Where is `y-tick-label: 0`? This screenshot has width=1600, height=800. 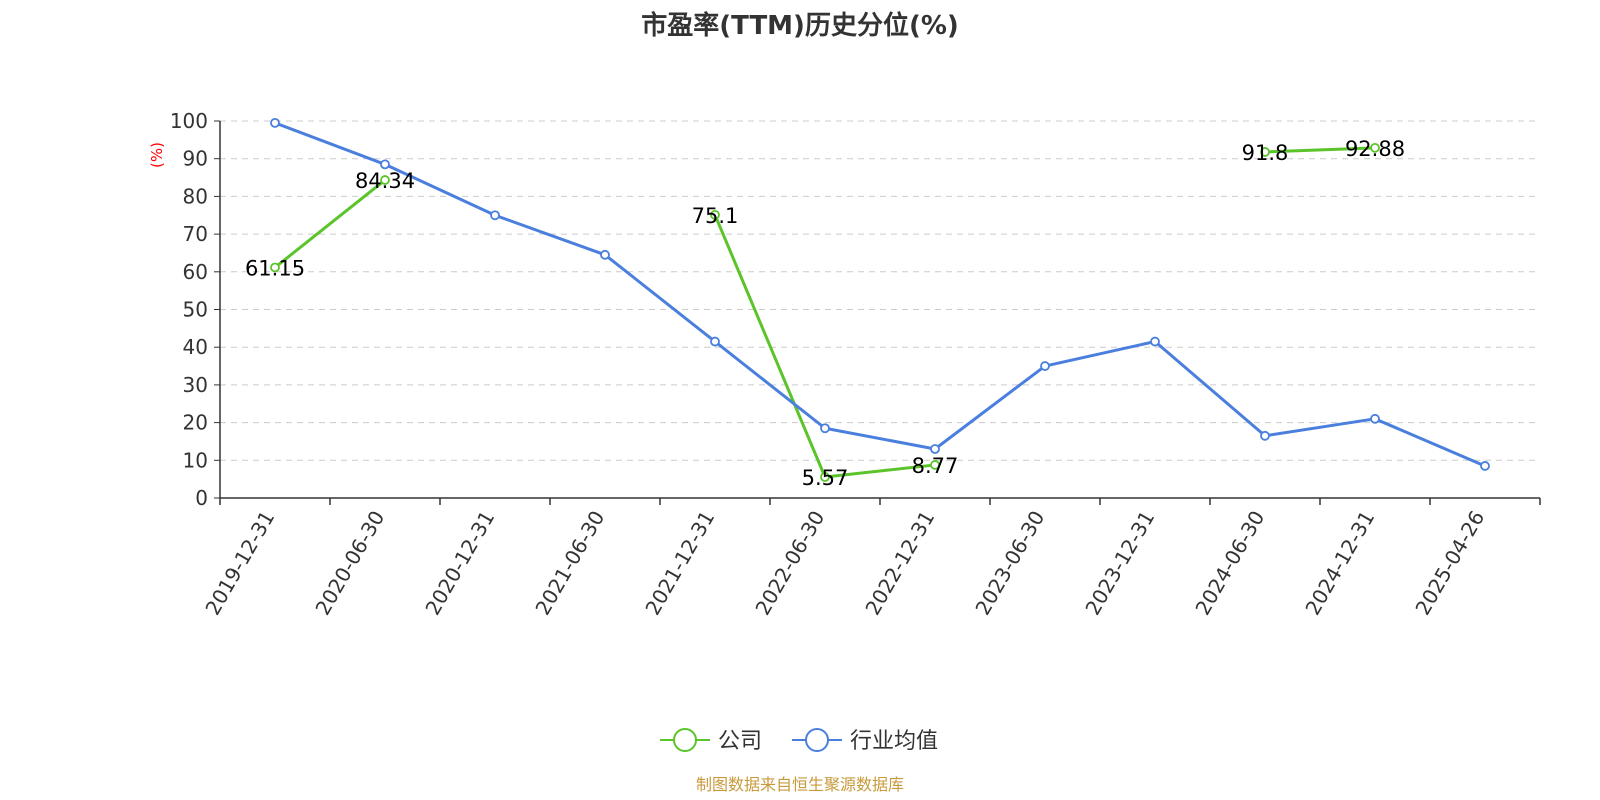
y-tick-label: 0 is located at coordinates (201, 498).